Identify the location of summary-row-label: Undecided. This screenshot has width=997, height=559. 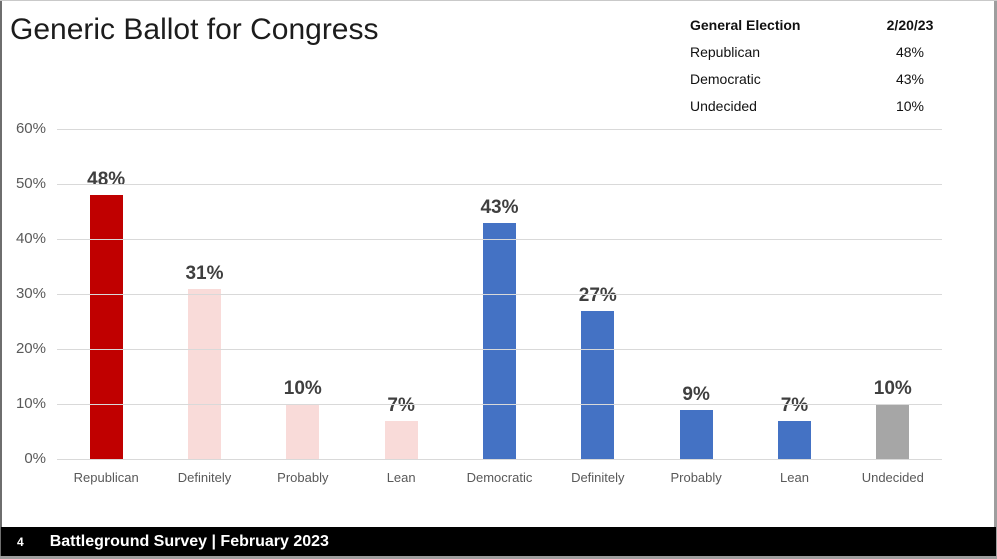
(723, 105).